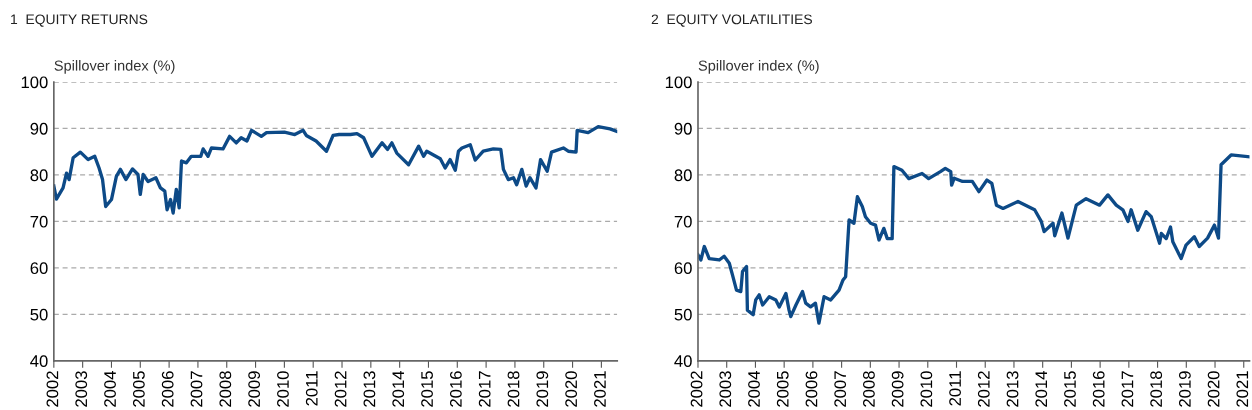 Image resolution: width=1252 pixels, height=410 pixels. Describe the element at coordinates (731, 20) in the screenshot. I see `chart-title: 2 EQUITY VOLATILITIES` at that location.